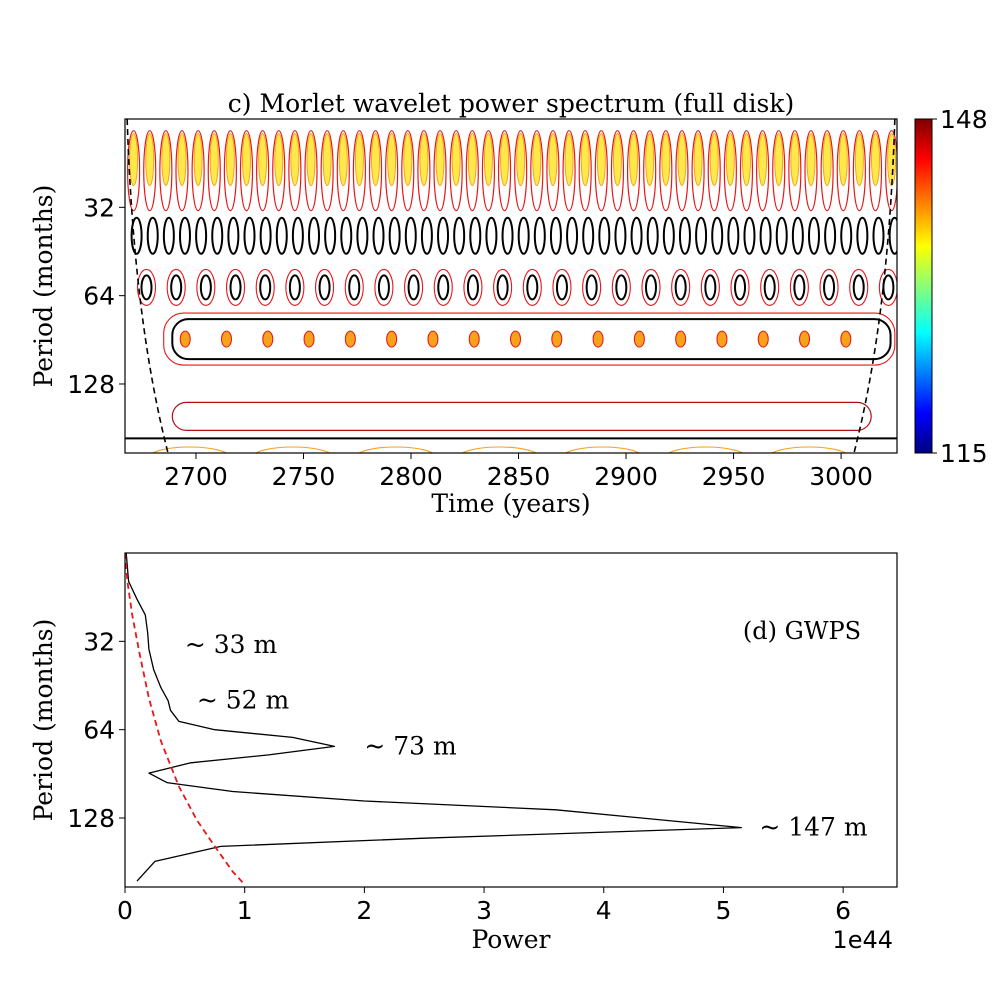 Image resolution: width=997 pixels, height=997 pixels. What do you see at coordinates (964, 453) in the screenshot?
I see `colorbar-min-label: 115` at bounding box center [964, 453].